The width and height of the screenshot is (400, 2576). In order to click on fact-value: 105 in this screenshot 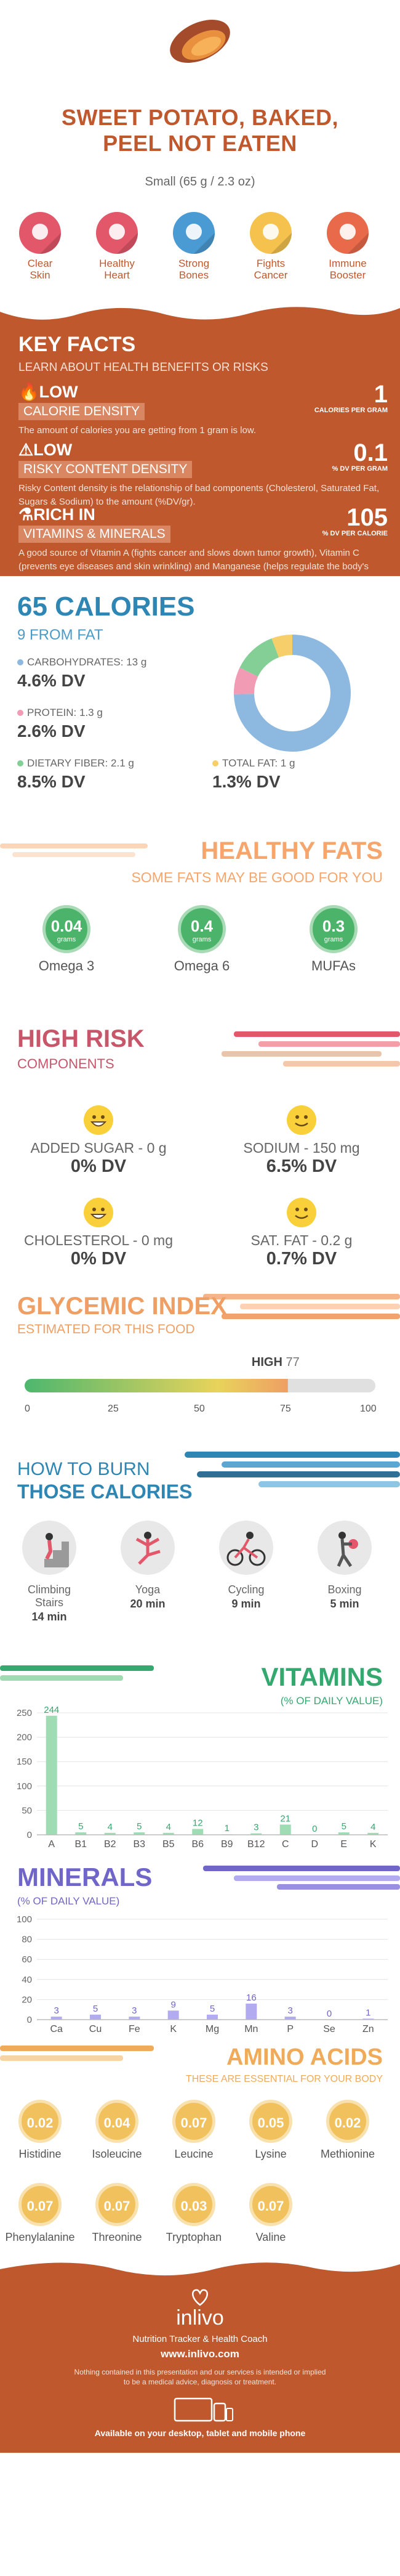, I will do `click(367, 517)`.